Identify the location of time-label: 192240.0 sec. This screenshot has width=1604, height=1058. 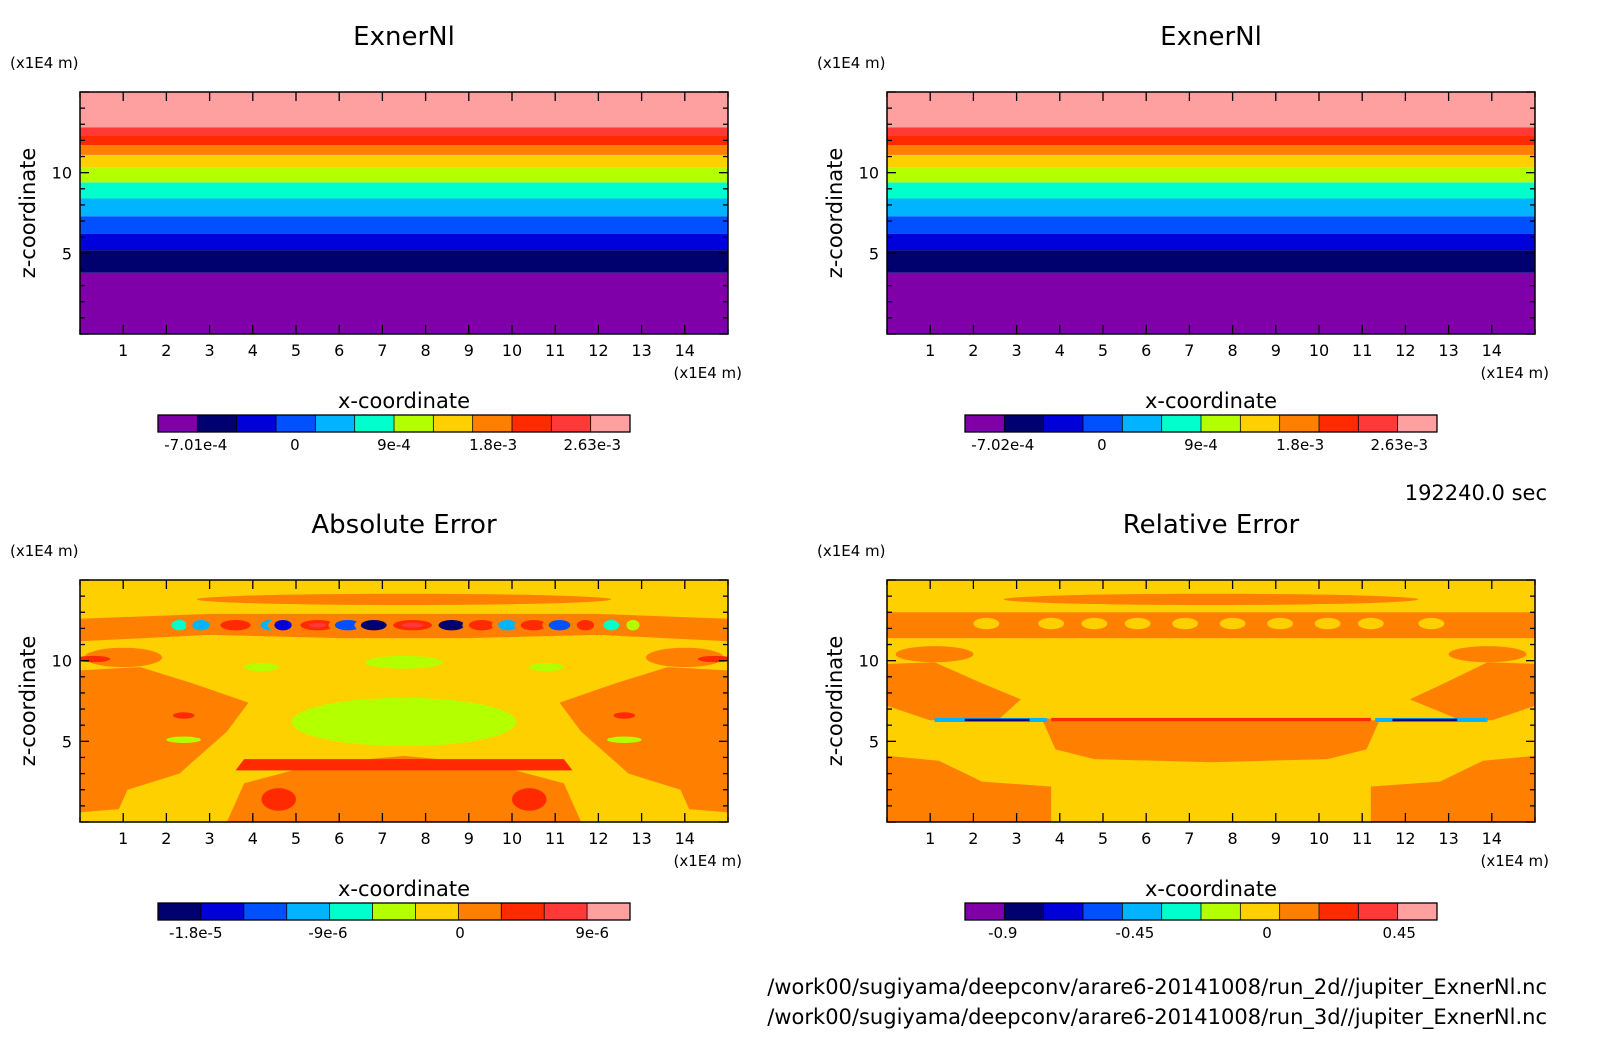
(1476, 493).